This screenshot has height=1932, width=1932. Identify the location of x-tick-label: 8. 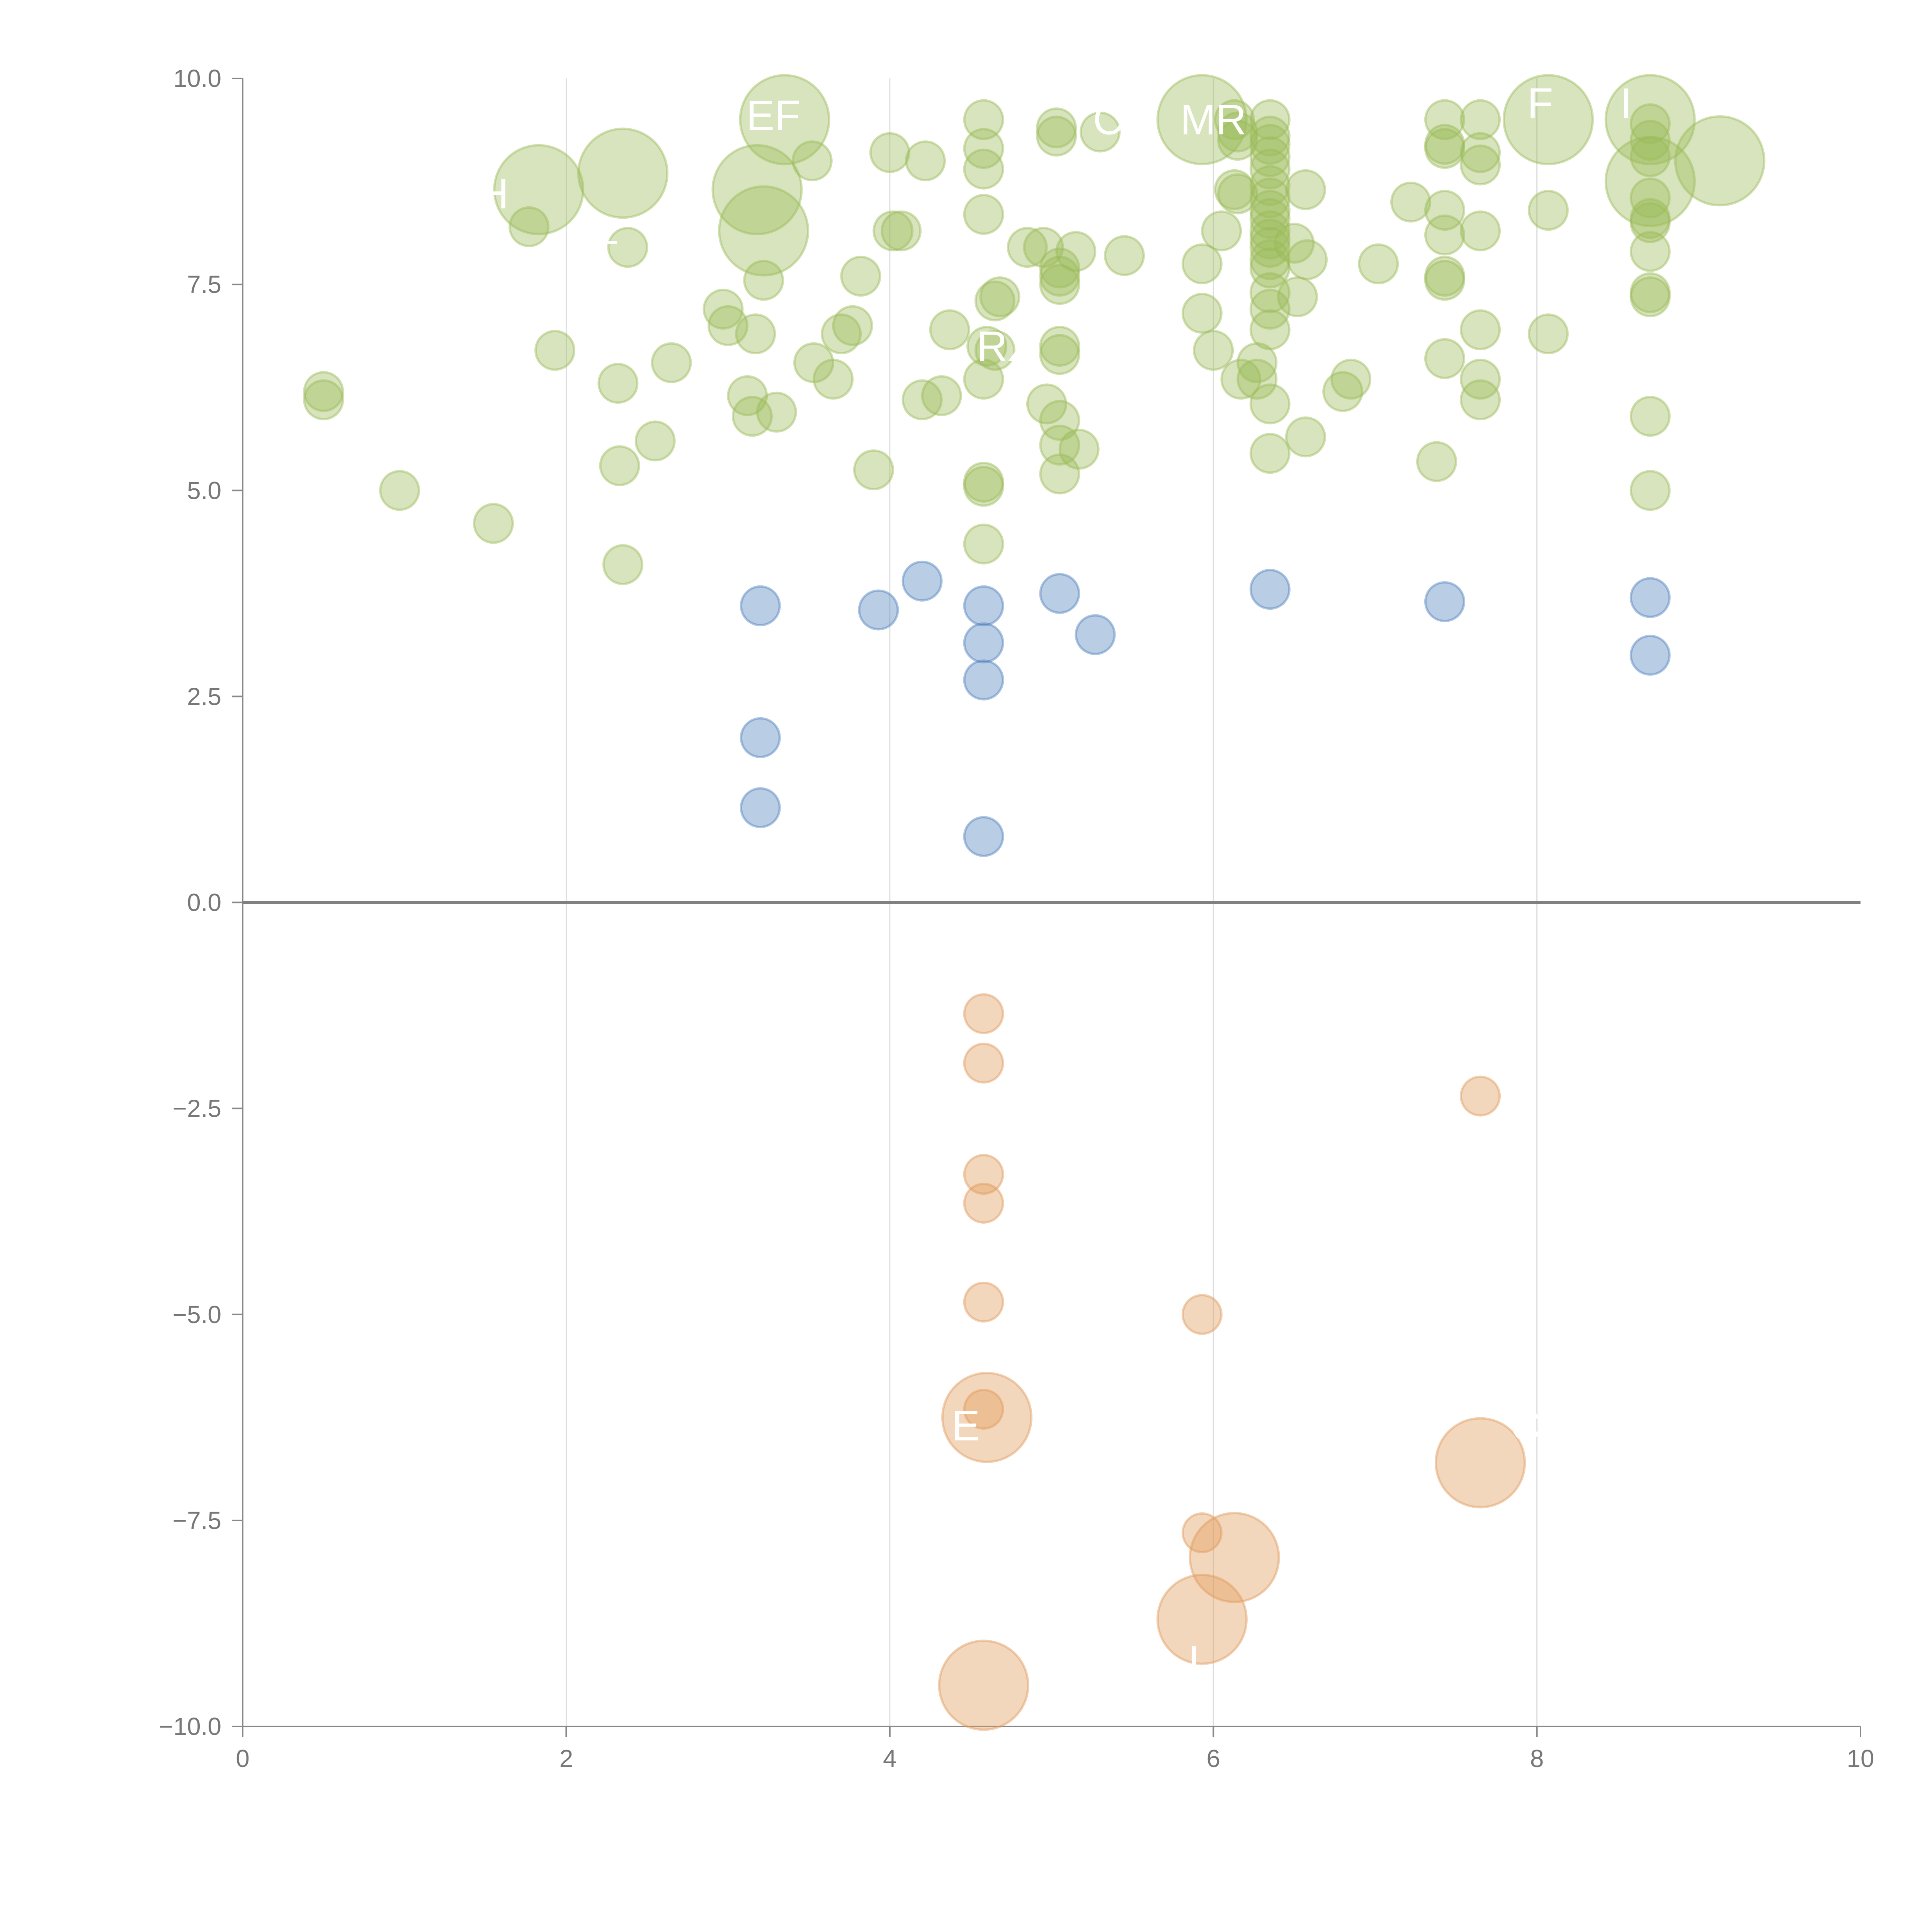
(1537, 1758).